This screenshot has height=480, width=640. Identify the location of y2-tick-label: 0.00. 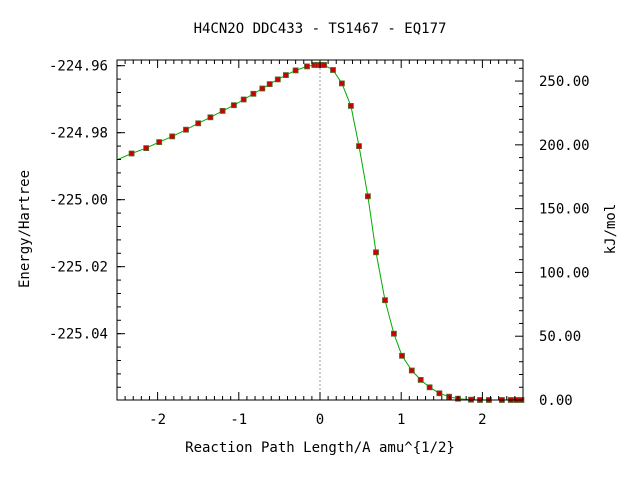
(556, 401).